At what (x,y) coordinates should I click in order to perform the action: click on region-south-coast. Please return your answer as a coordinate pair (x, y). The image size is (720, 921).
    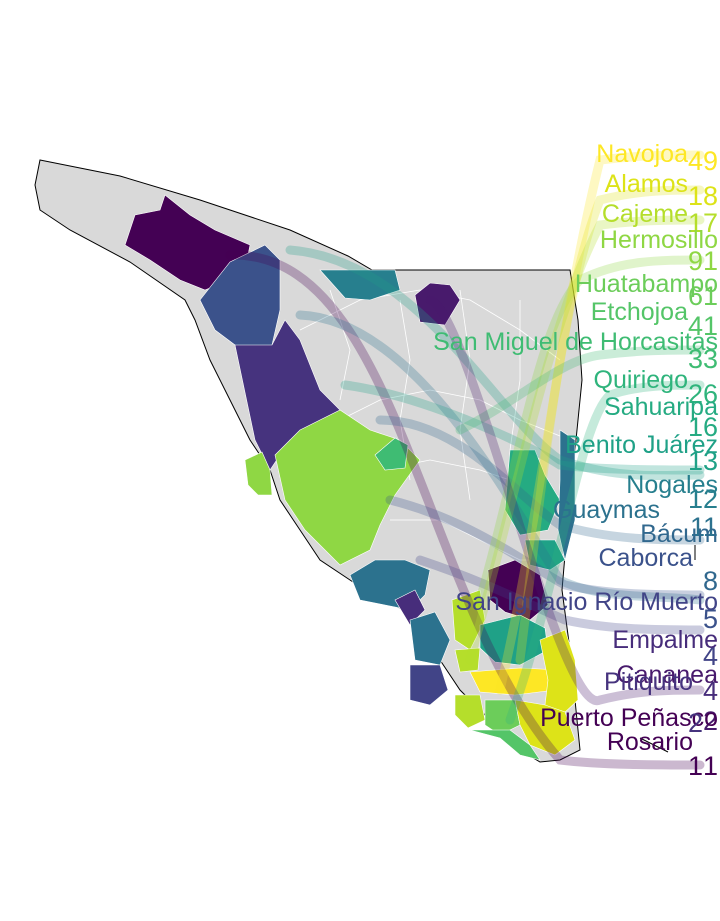
    Looking at the image, I should click on (505, 745).